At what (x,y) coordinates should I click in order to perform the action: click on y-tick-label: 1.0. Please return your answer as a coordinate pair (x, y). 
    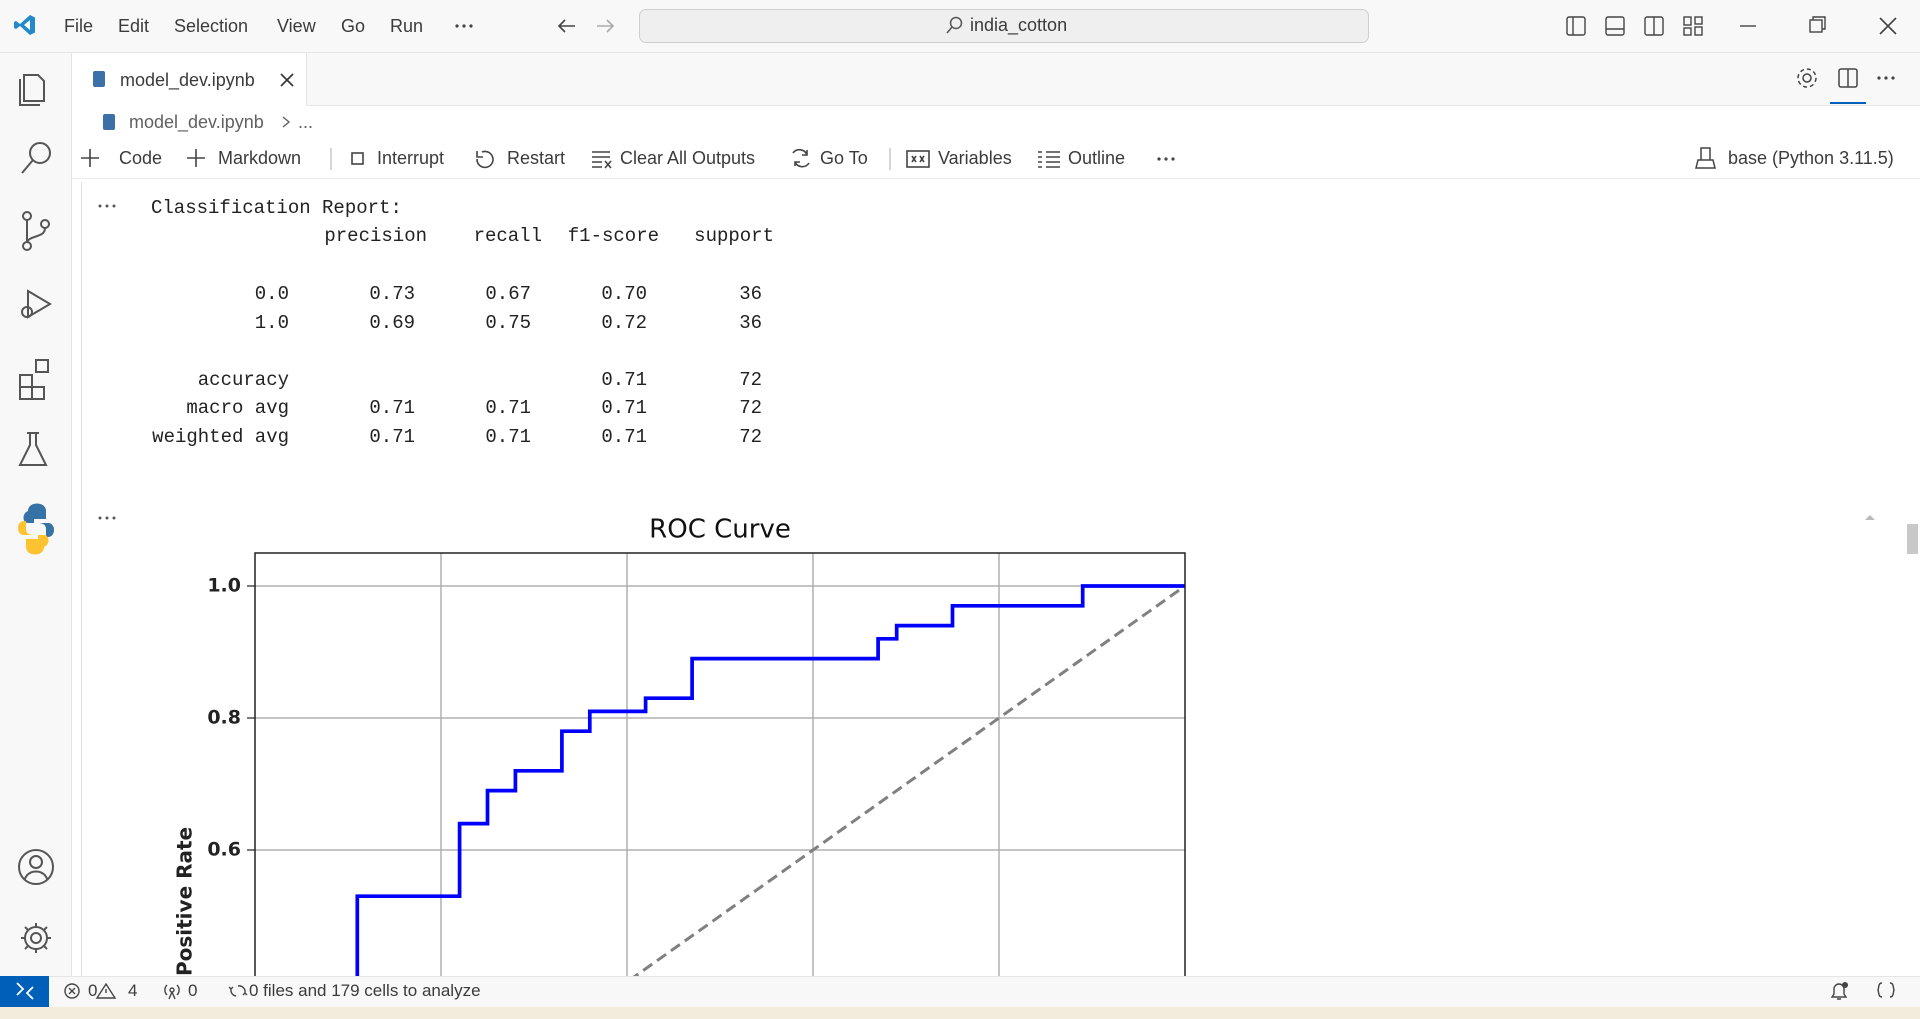
    Looking at the image, I should click on (224, 586).